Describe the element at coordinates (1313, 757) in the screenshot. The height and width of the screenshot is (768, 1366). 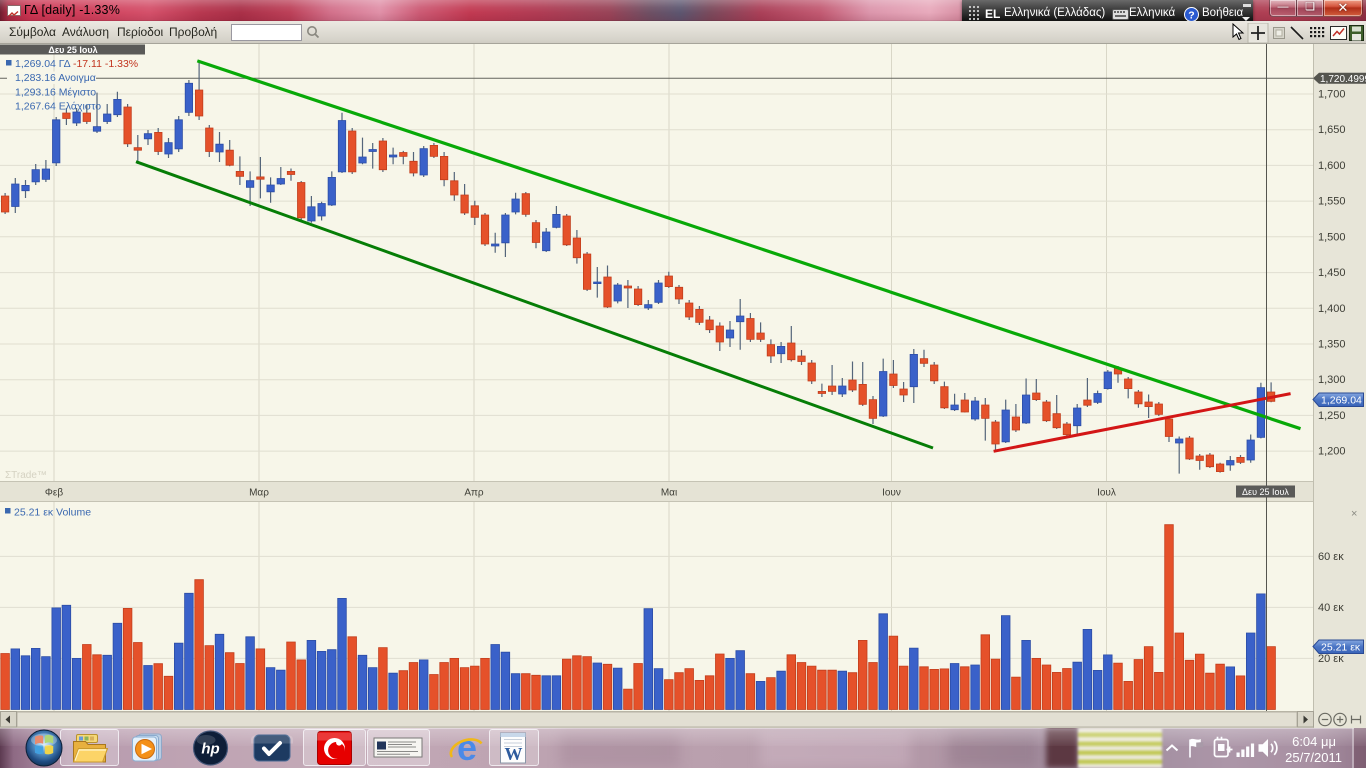
I see `svg-text: 25/7/2011` at that location.